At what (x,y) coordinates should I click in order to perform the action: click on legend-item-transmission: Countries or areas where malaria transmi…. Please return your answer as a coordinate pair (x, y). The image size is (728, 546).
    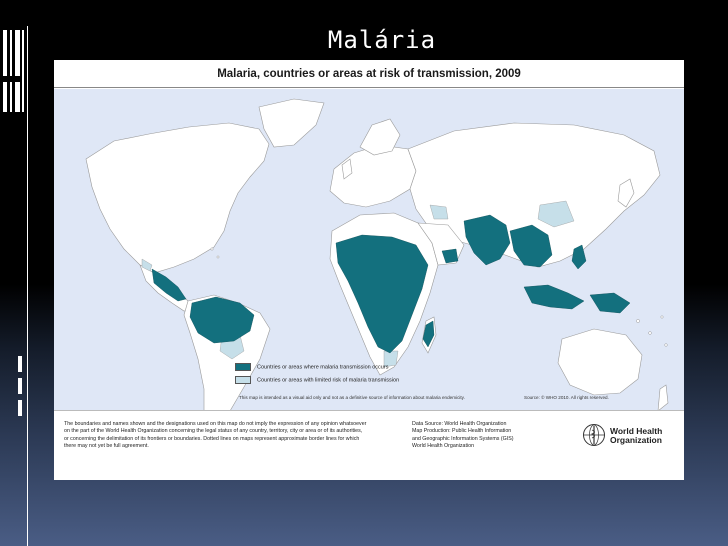
    Looking at the image, I should click on (311, 367).